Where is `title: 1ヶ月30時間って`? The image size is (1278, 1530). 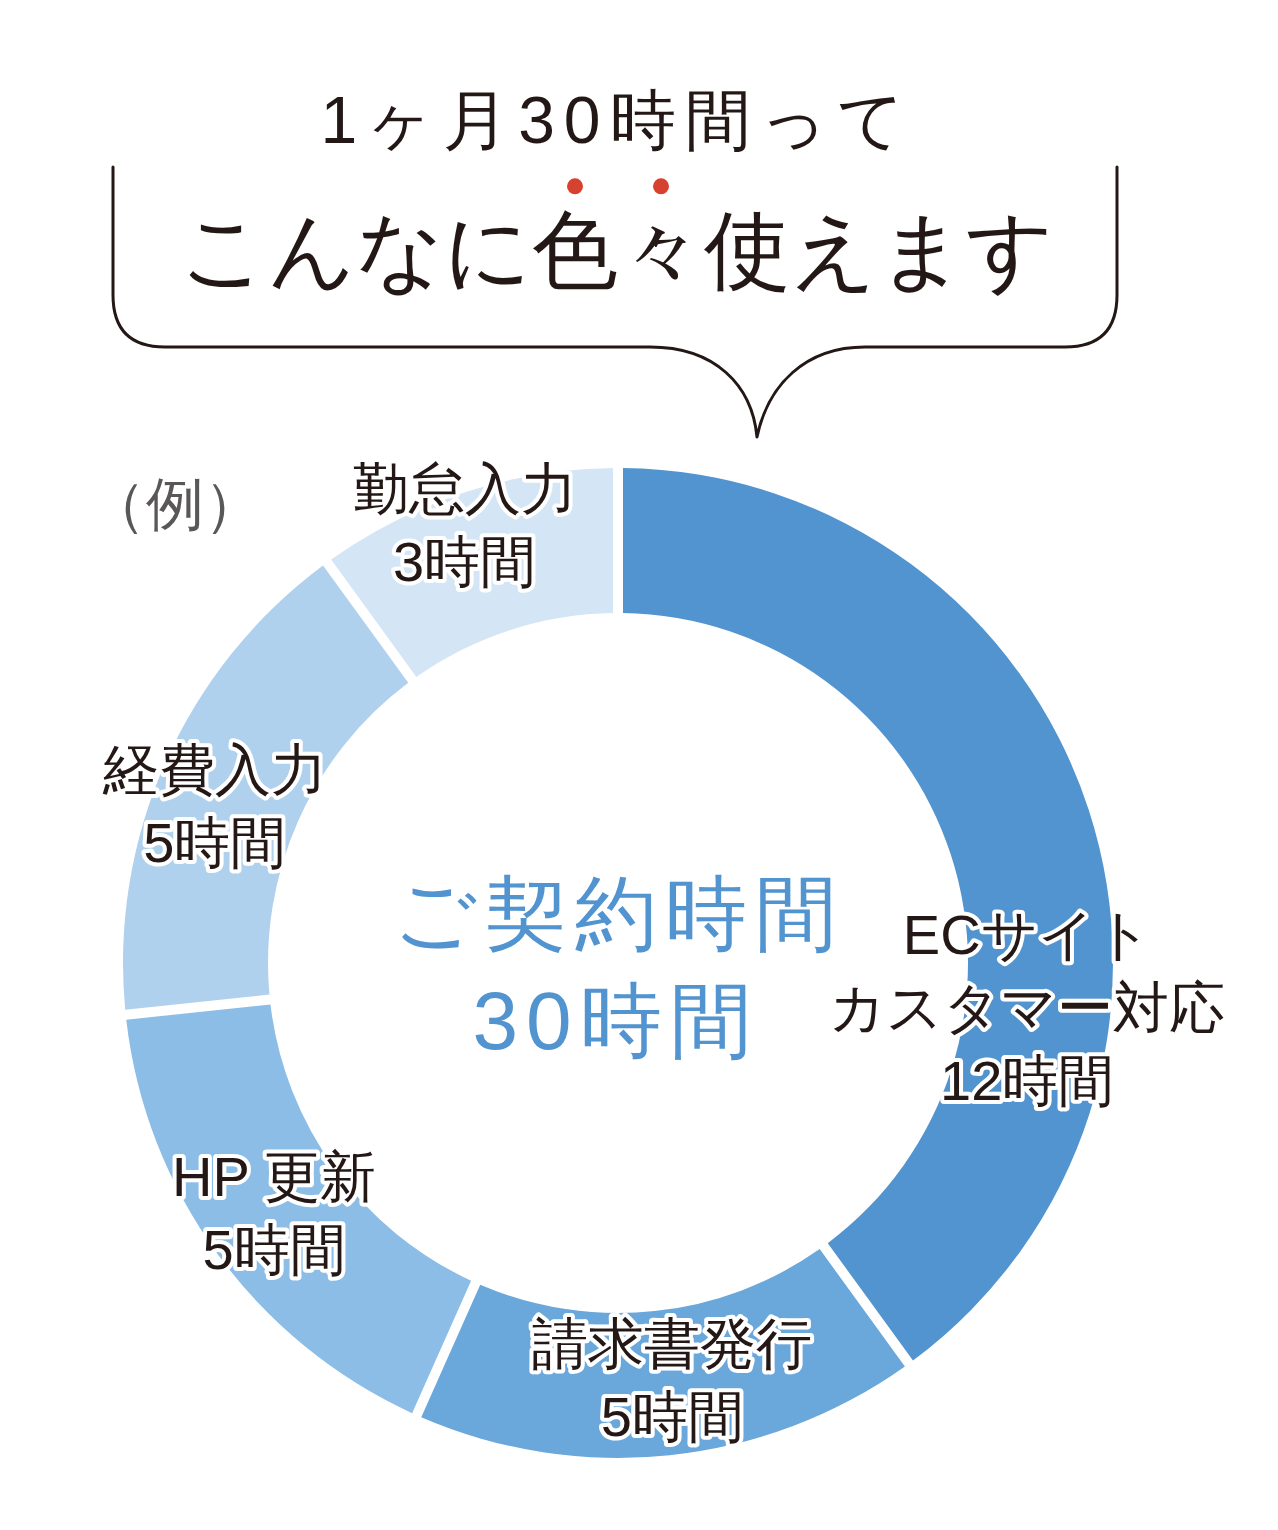
title: 1ヶ月30時間って is located at coordinates (617, 120).